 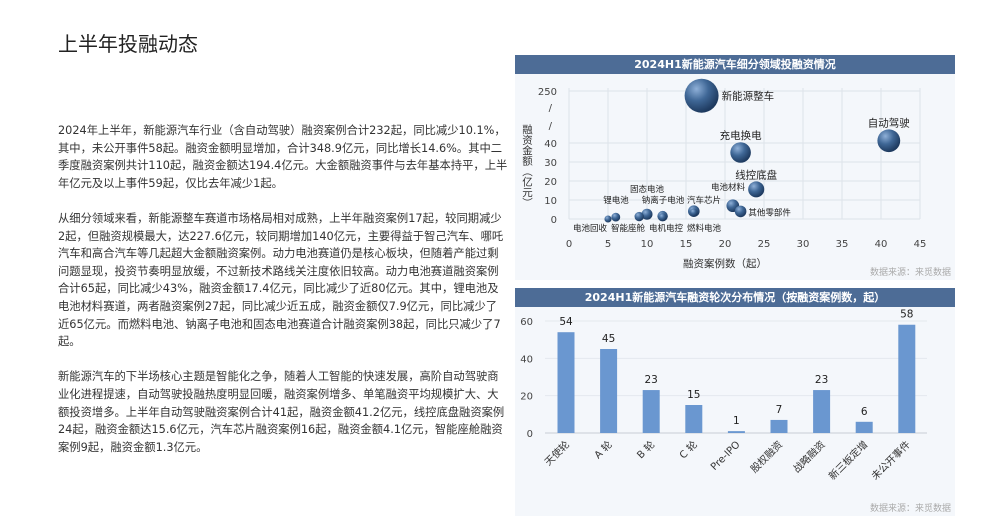 I want to click on bubble-chart-source: 数据来源：来觅数据, so click(x=910, y=273).